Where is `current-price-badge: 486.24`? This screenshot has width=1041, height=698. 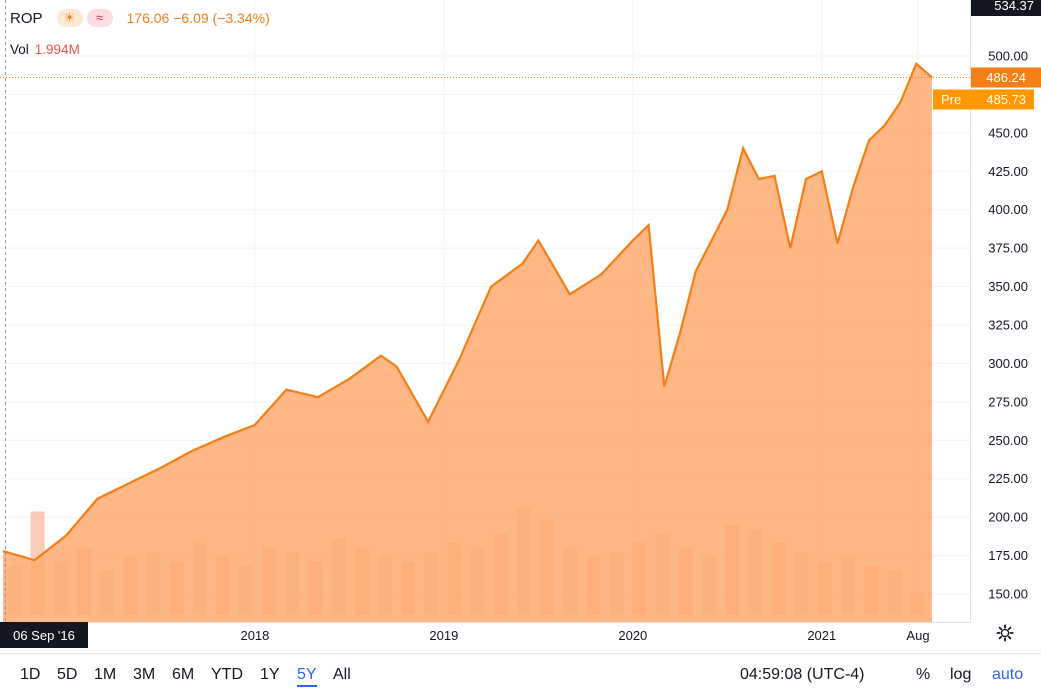
current-price-badge: 486.24 is located at coordinates (1006, 77).